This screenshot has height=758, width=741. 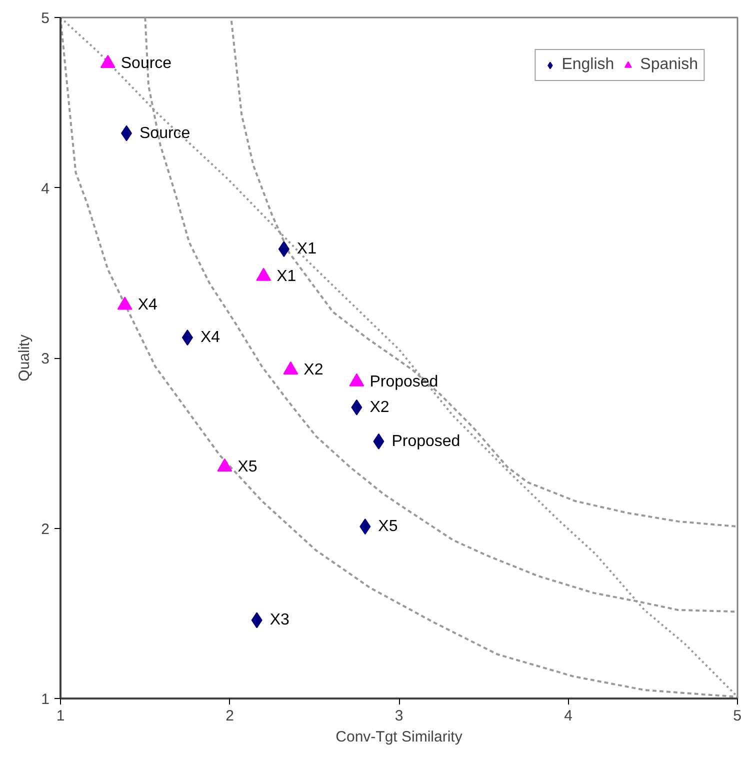 I want to click on y-axis-title: Quality, so click(x=25, y=358).